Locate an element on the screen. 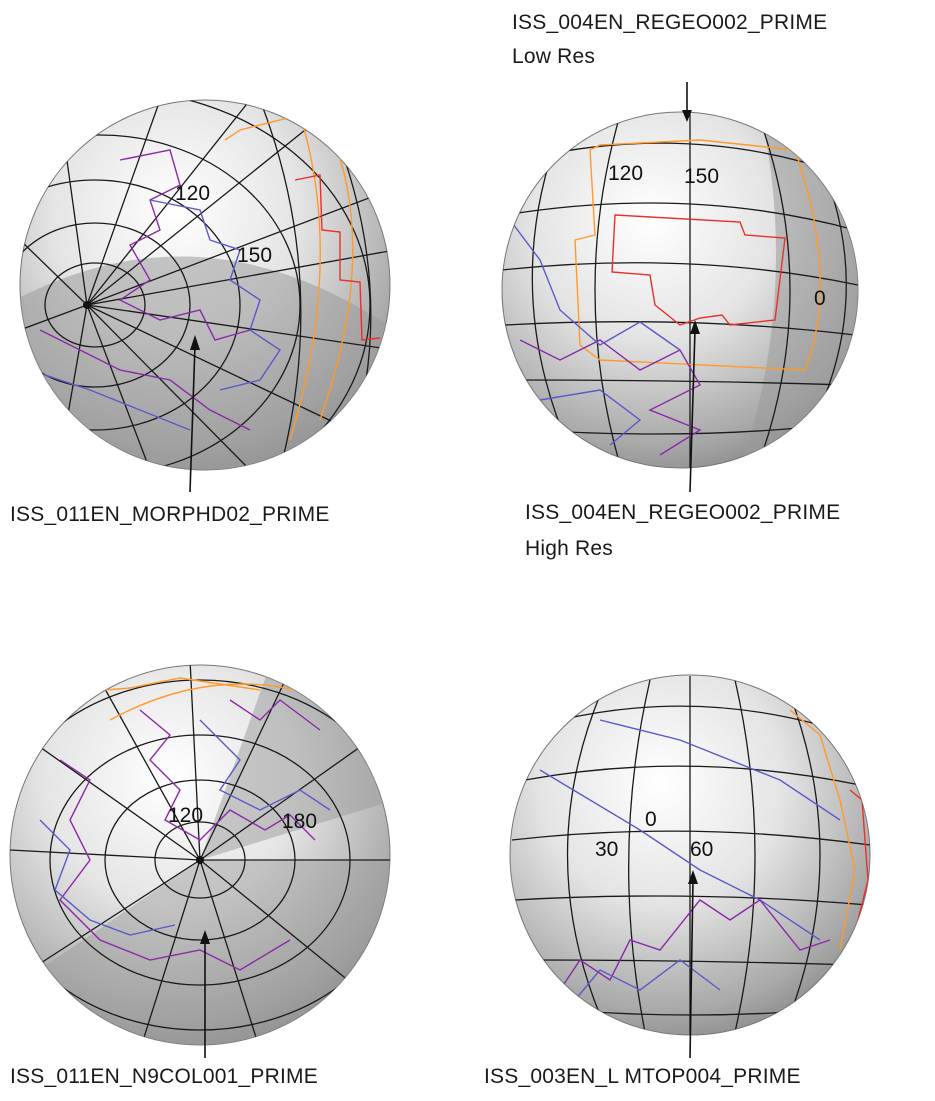  globe-bottom-right: 0 30 60 is located at coordinates (690, 866).